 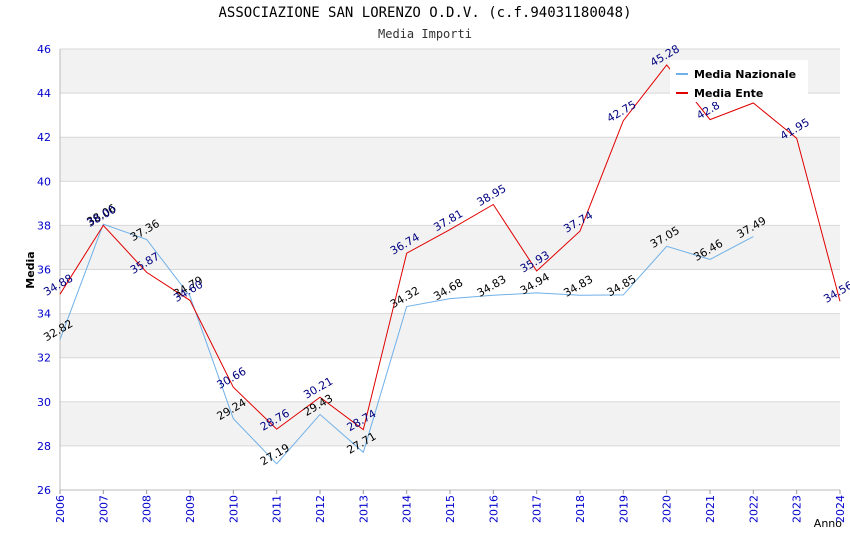 What do you see at coordinates (44, 137) in the screenshot?
I see `y-tick-label: 42` at bounding box center [44, 137].